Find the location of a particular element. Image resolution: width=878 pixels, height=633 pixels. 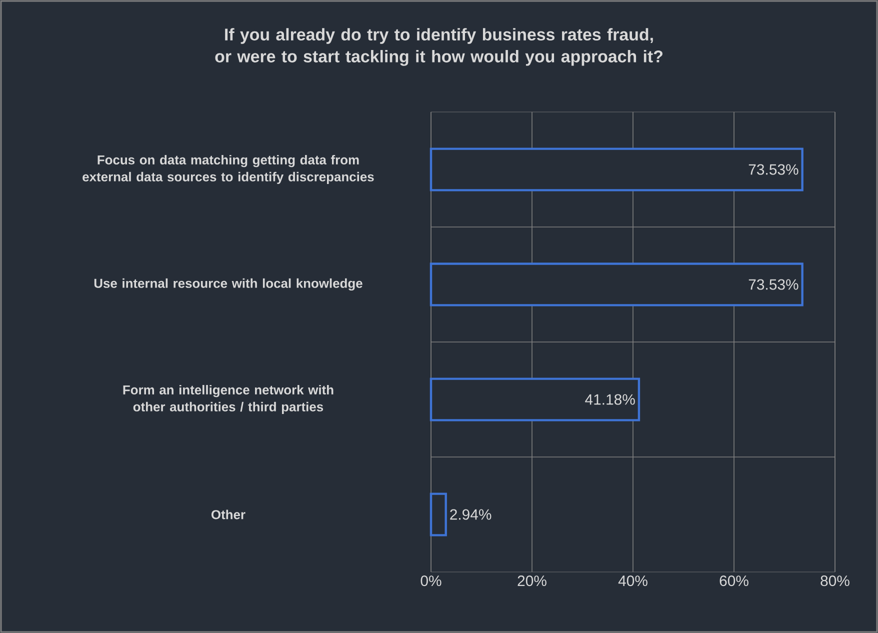

x-tick-label: 80% is located at coordinates (835, 581).